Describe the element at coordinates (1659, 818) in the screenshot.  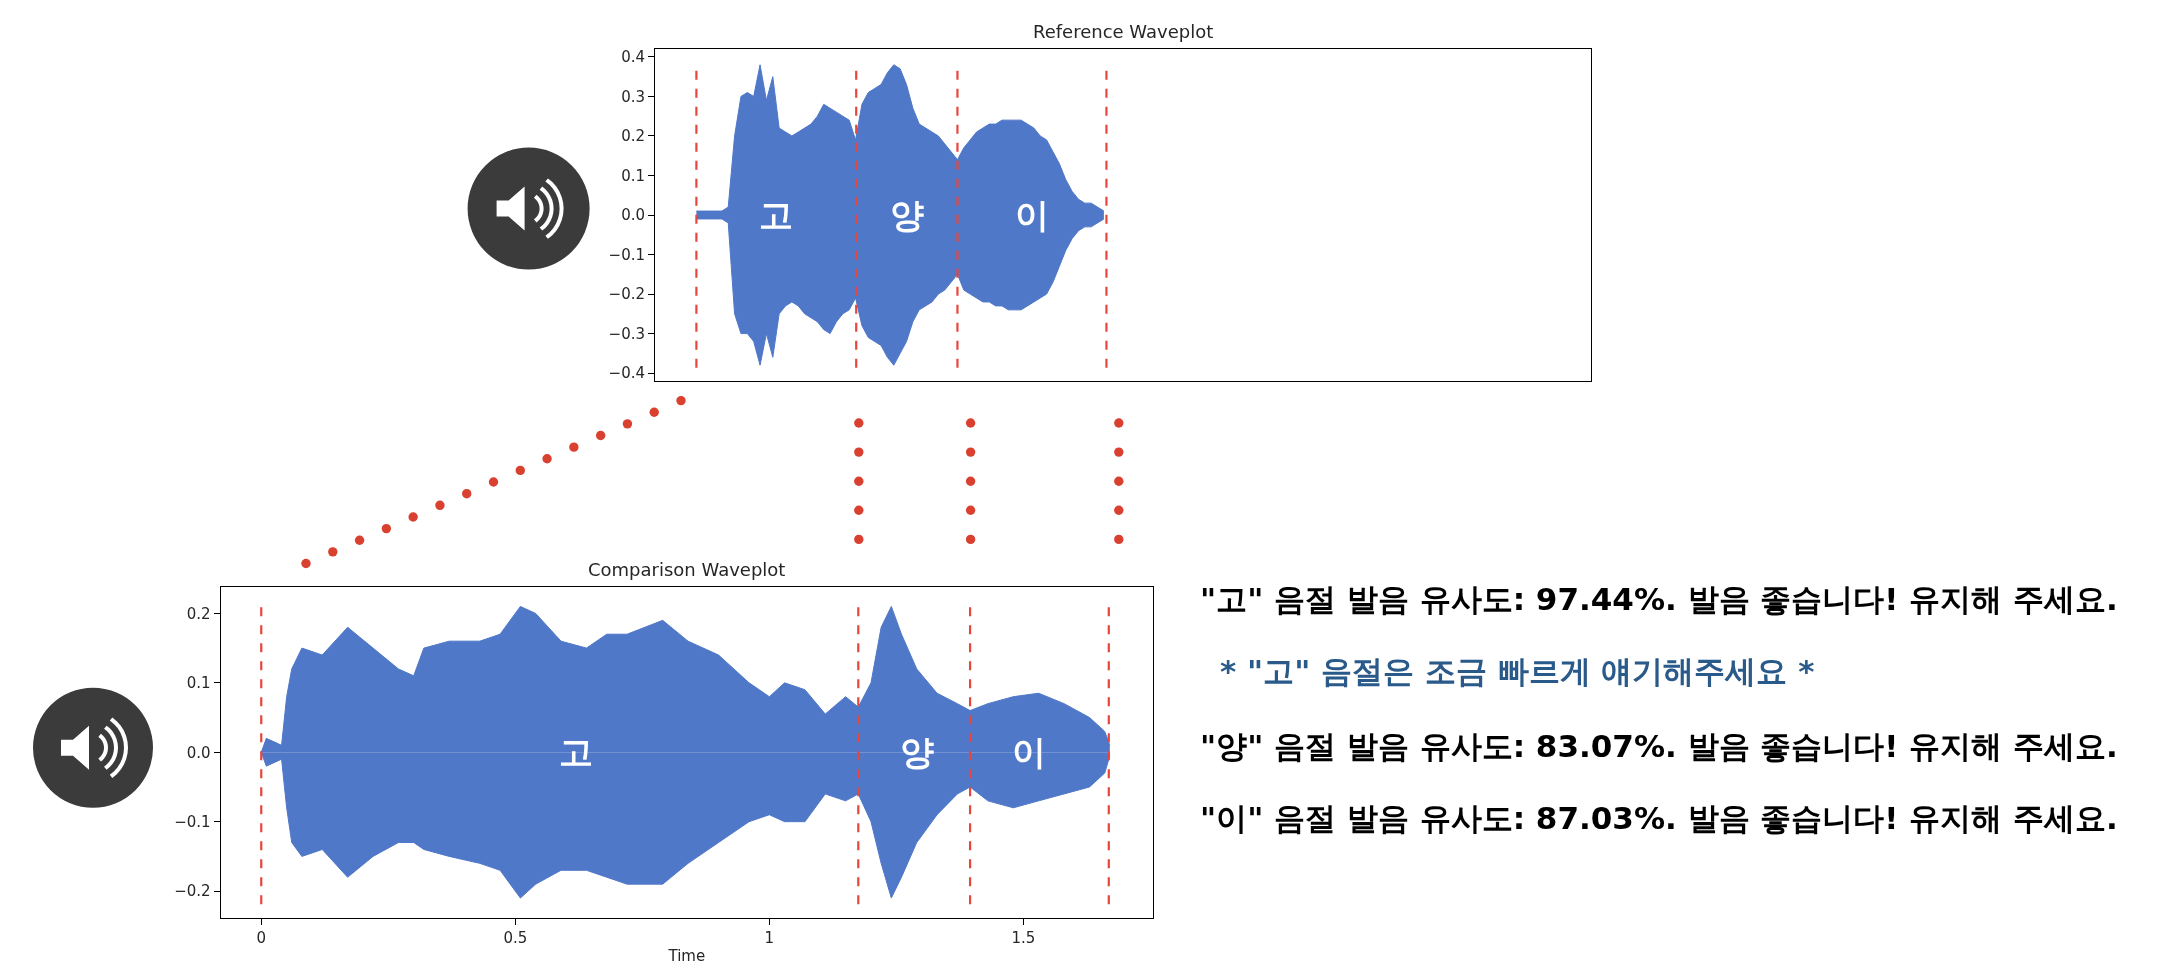
I see `text: "이" 음절 발음 유사도: 87.03%. 발음 좋습니다! 유지해 주세요.` at that location.